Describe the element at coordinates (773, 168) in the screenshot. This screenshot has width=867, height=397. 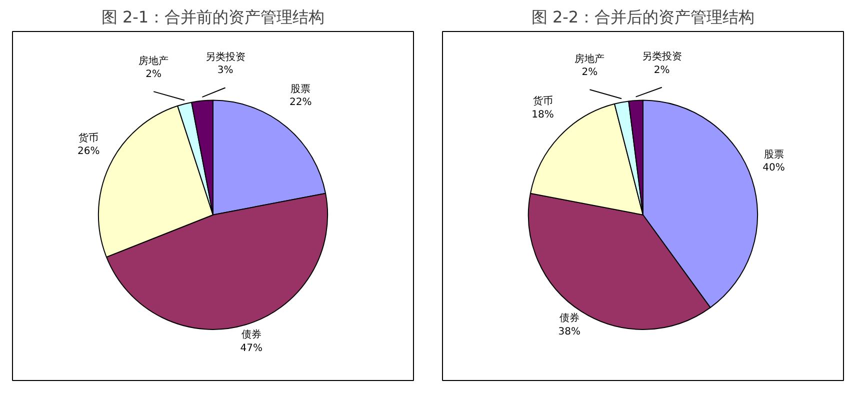
I see `data-label: 40%` at that location.